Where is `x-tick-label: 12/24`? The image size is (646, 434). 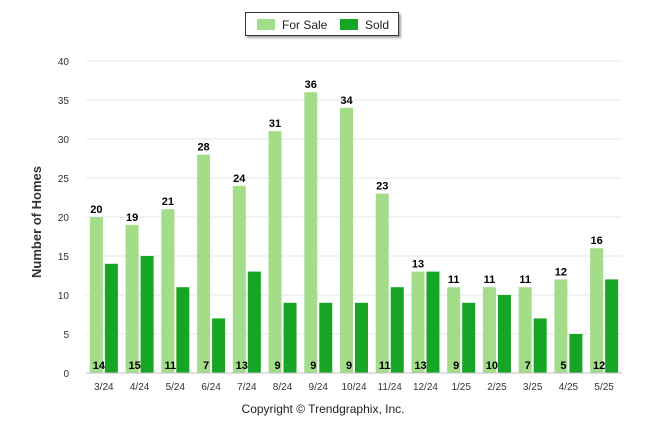
x-tick-label: 12/24 is located at coordinates (425, 387).